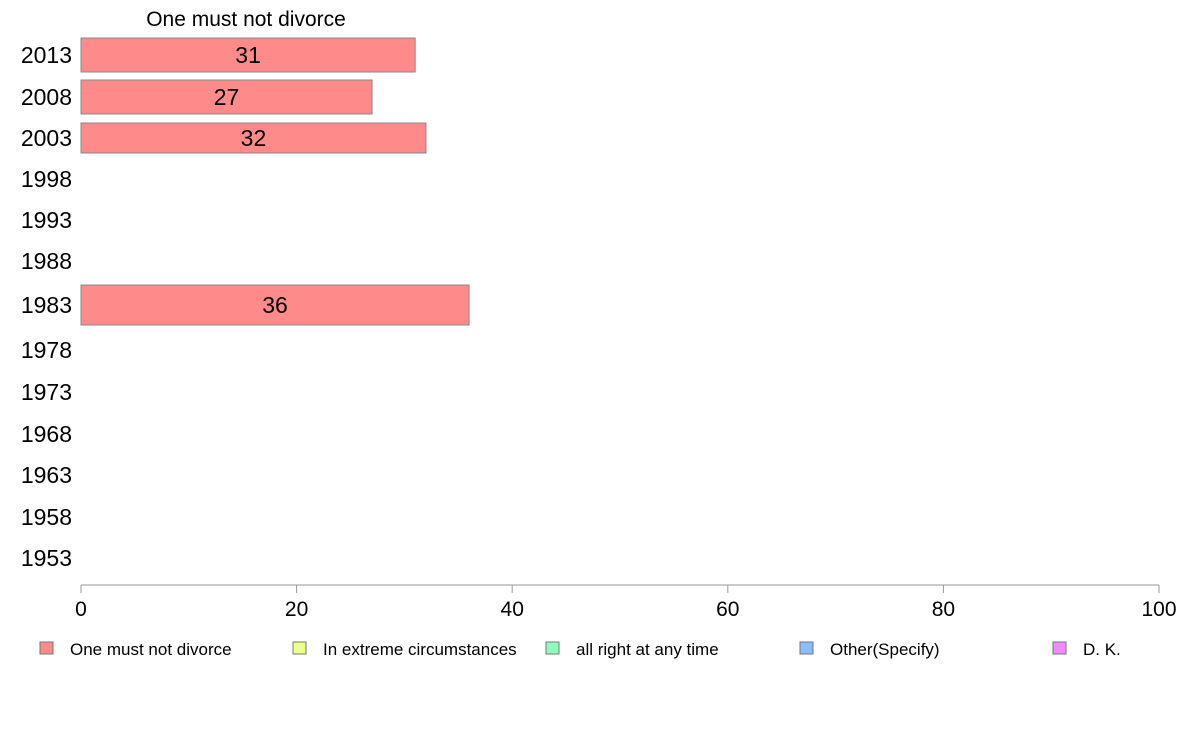  What do you see at coordinates (46, 97) in the screenshot?
I see `y-tick-label-2008: 2008` at bounding box center [46, 97].